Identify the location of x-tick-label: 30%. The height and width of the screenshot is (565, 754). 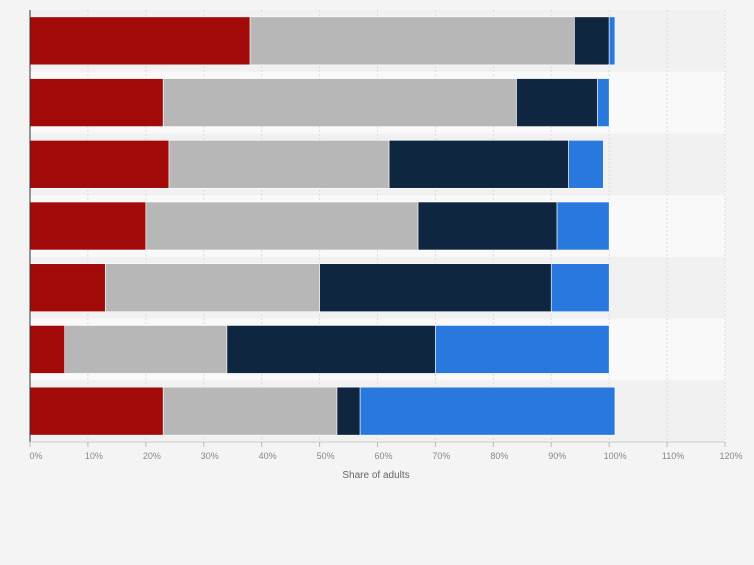
(210, 456).